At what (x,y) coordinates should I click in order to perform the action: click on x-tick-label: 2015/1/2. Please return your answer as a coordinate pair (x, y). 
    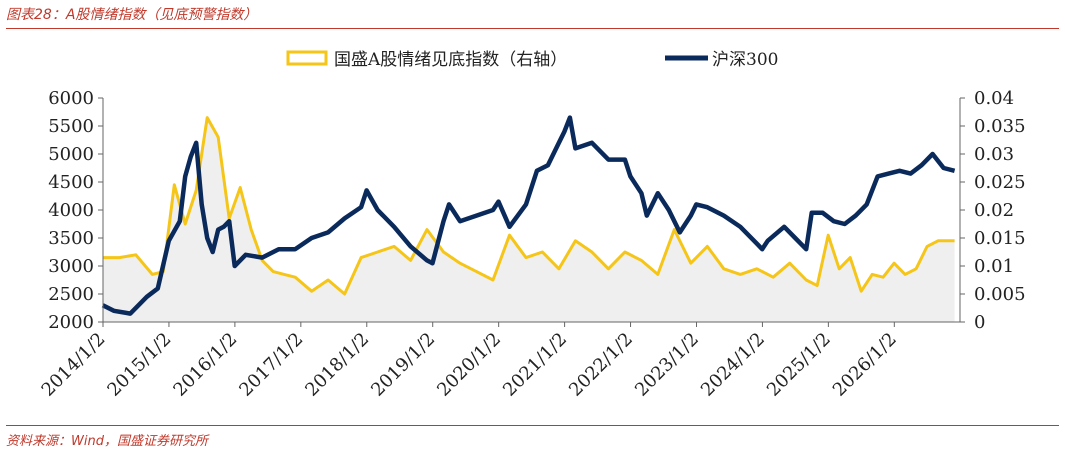
    Looking at the image, I should click on (139, 365).